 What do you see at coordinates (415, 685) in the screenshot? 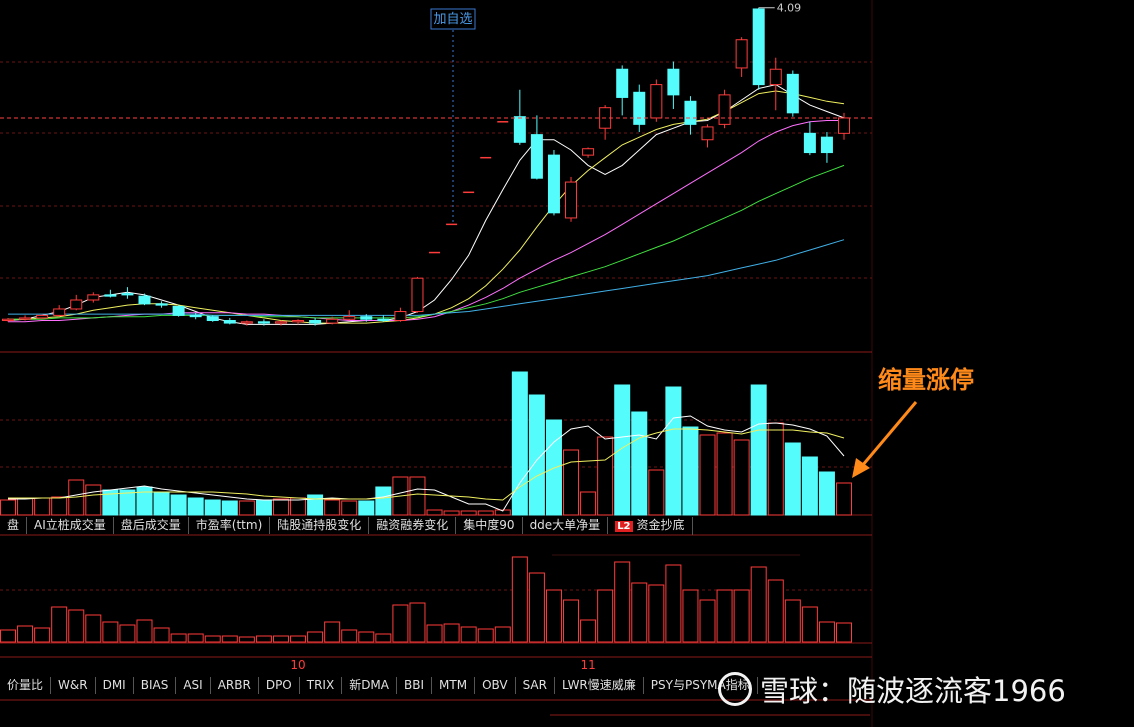
I see `tab: BBI` at bounding box center [415, 685].